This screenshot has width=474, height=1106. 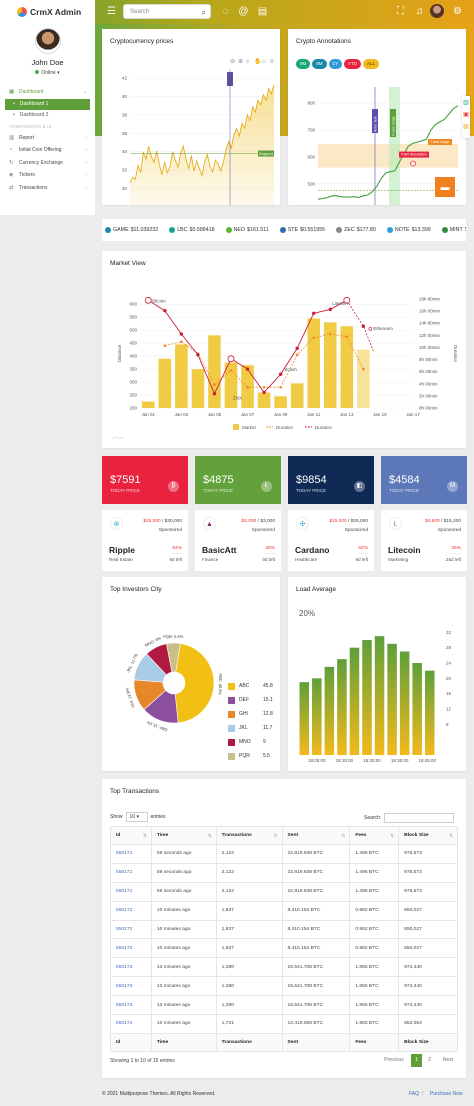 What do you see at coordinates (457, 11) in the screenshot?
I see `settings-gear-icon: ⚙` at bounding box center [457, 11].